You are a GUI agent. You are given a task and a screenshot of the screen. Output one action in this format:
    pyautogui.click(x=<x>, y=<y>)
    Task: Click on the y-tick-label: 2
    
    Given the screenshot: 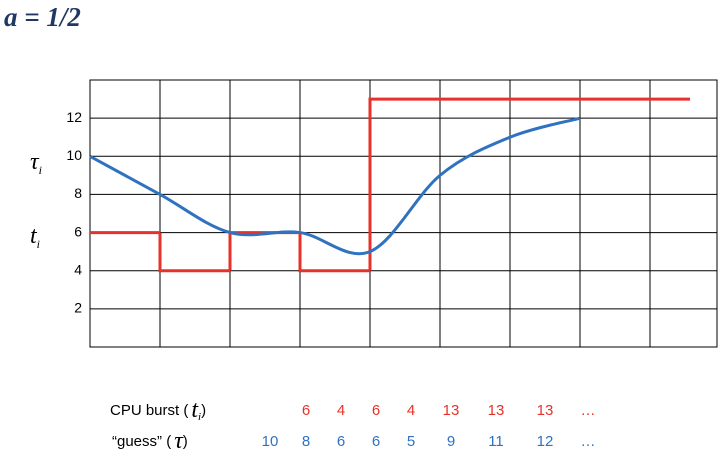 What is the action you would take?
    pyautogui.click(x=78, y=308)
    